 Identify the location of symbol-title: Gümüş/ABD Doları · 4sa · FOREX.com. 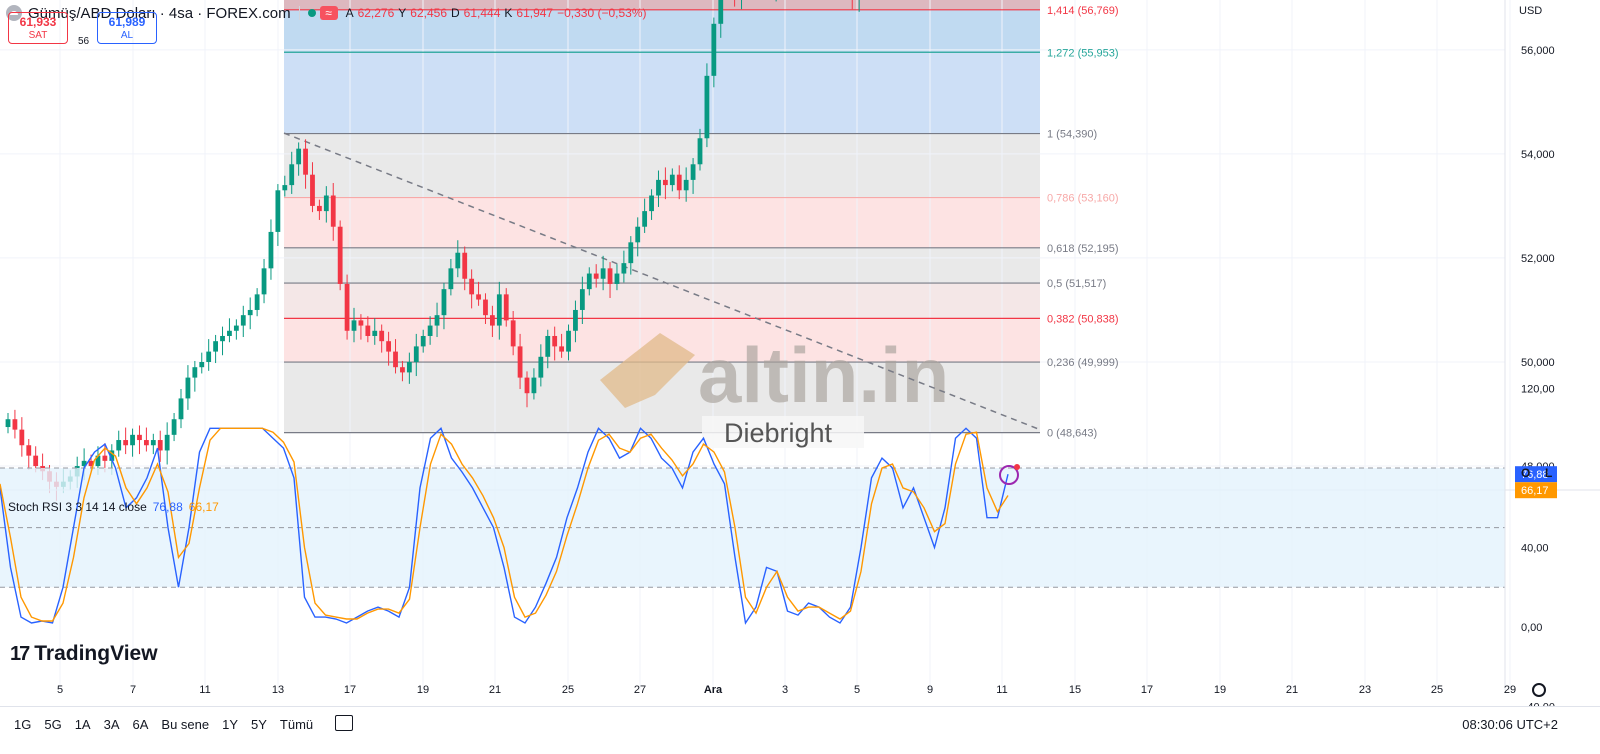
(159, 13).